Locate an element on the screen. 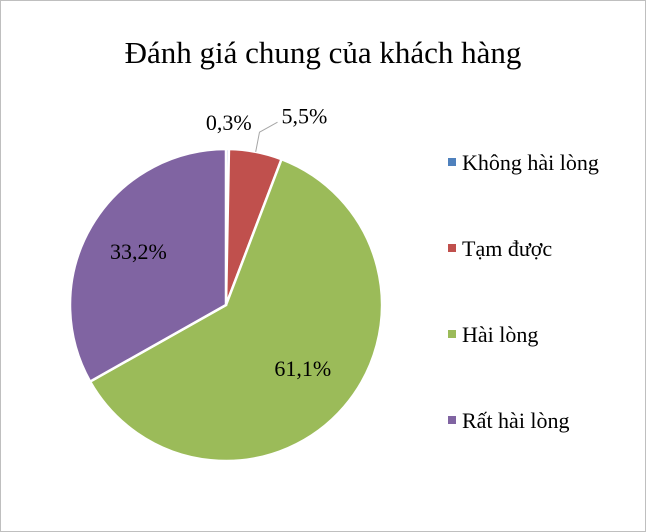 This screenshot has width=646, height=532. legend-item: Không hài lòng is located at coordinates (539, 191).